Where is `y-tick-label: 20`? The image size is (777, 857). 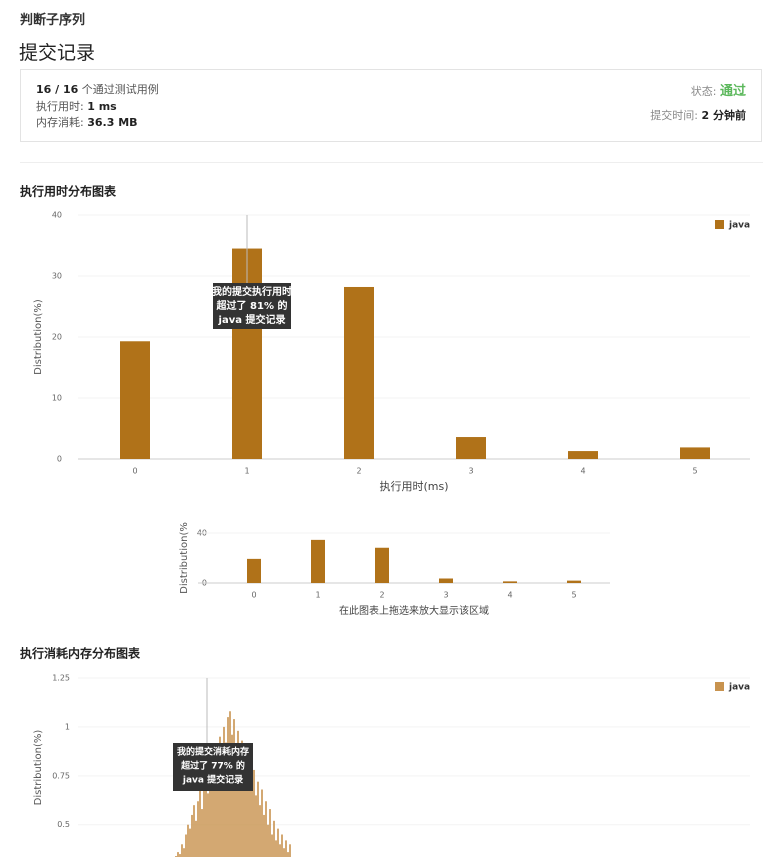 y-tick-label: 20 is located at coordinates (57, 337).